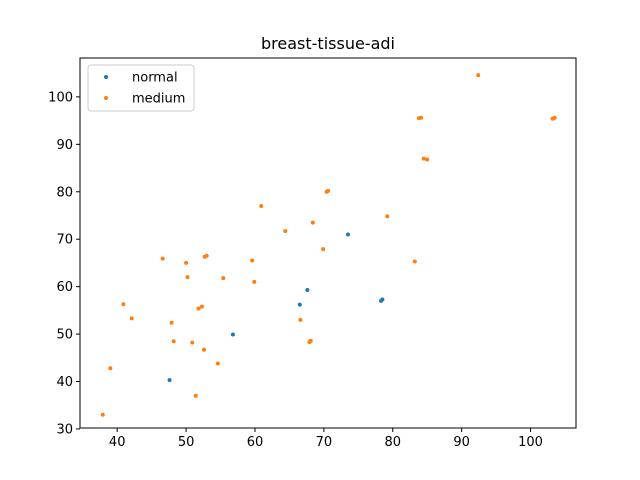 Image resolution: width=640 pixels, height=480 pixels. I want to click on y-axis: 30 40 50 60 70 80 90 100, so click(64, 263).